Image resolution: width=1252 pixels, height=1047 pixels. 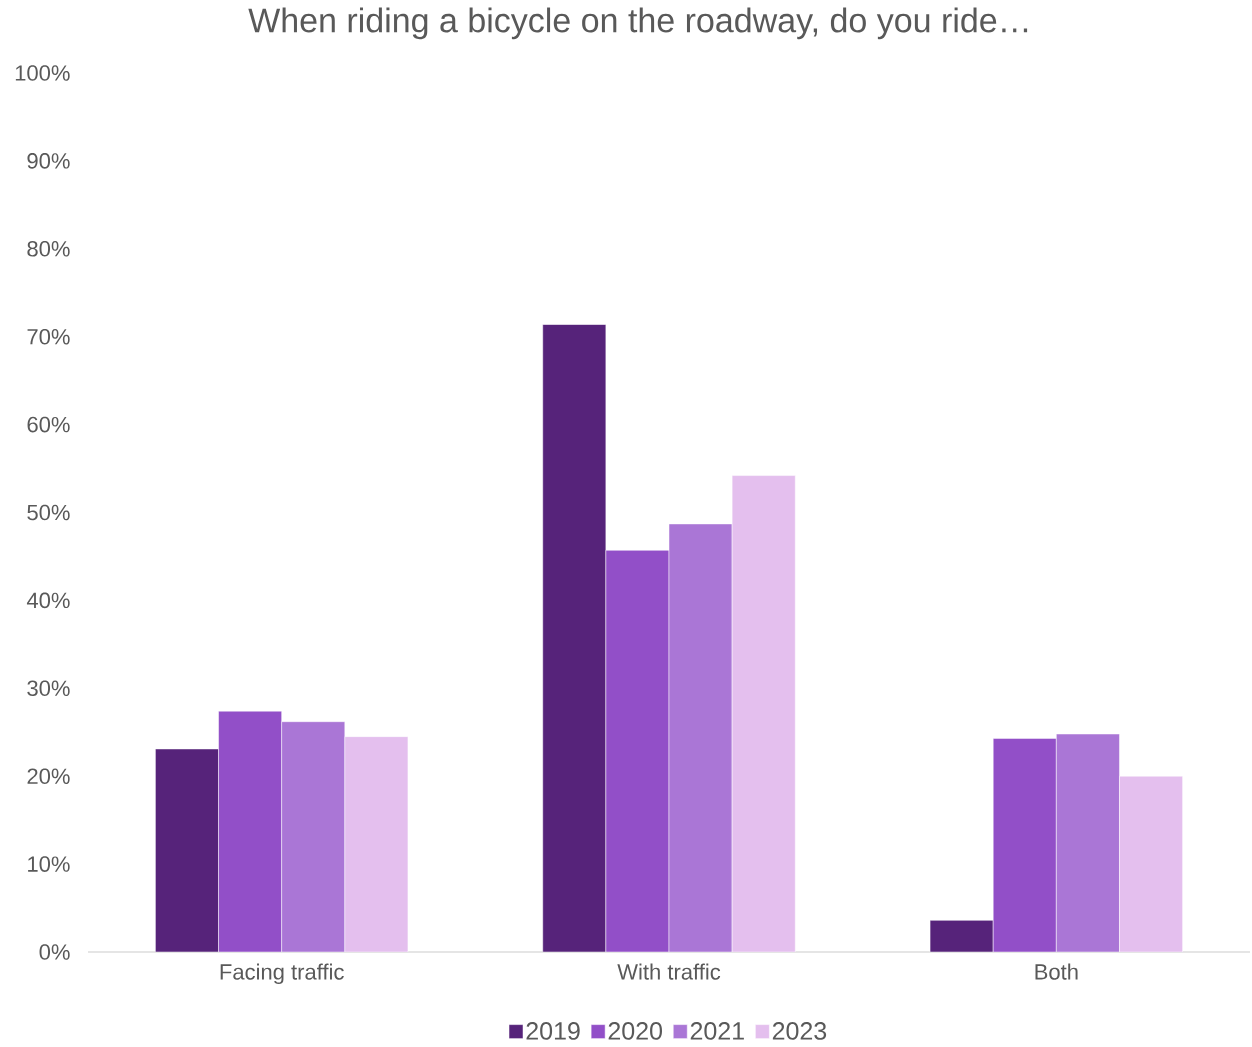 What do you see at coordinates (42, 73) in the screenshot?
I see `y-tick-label: 100%` at bounding box center [42, 73].